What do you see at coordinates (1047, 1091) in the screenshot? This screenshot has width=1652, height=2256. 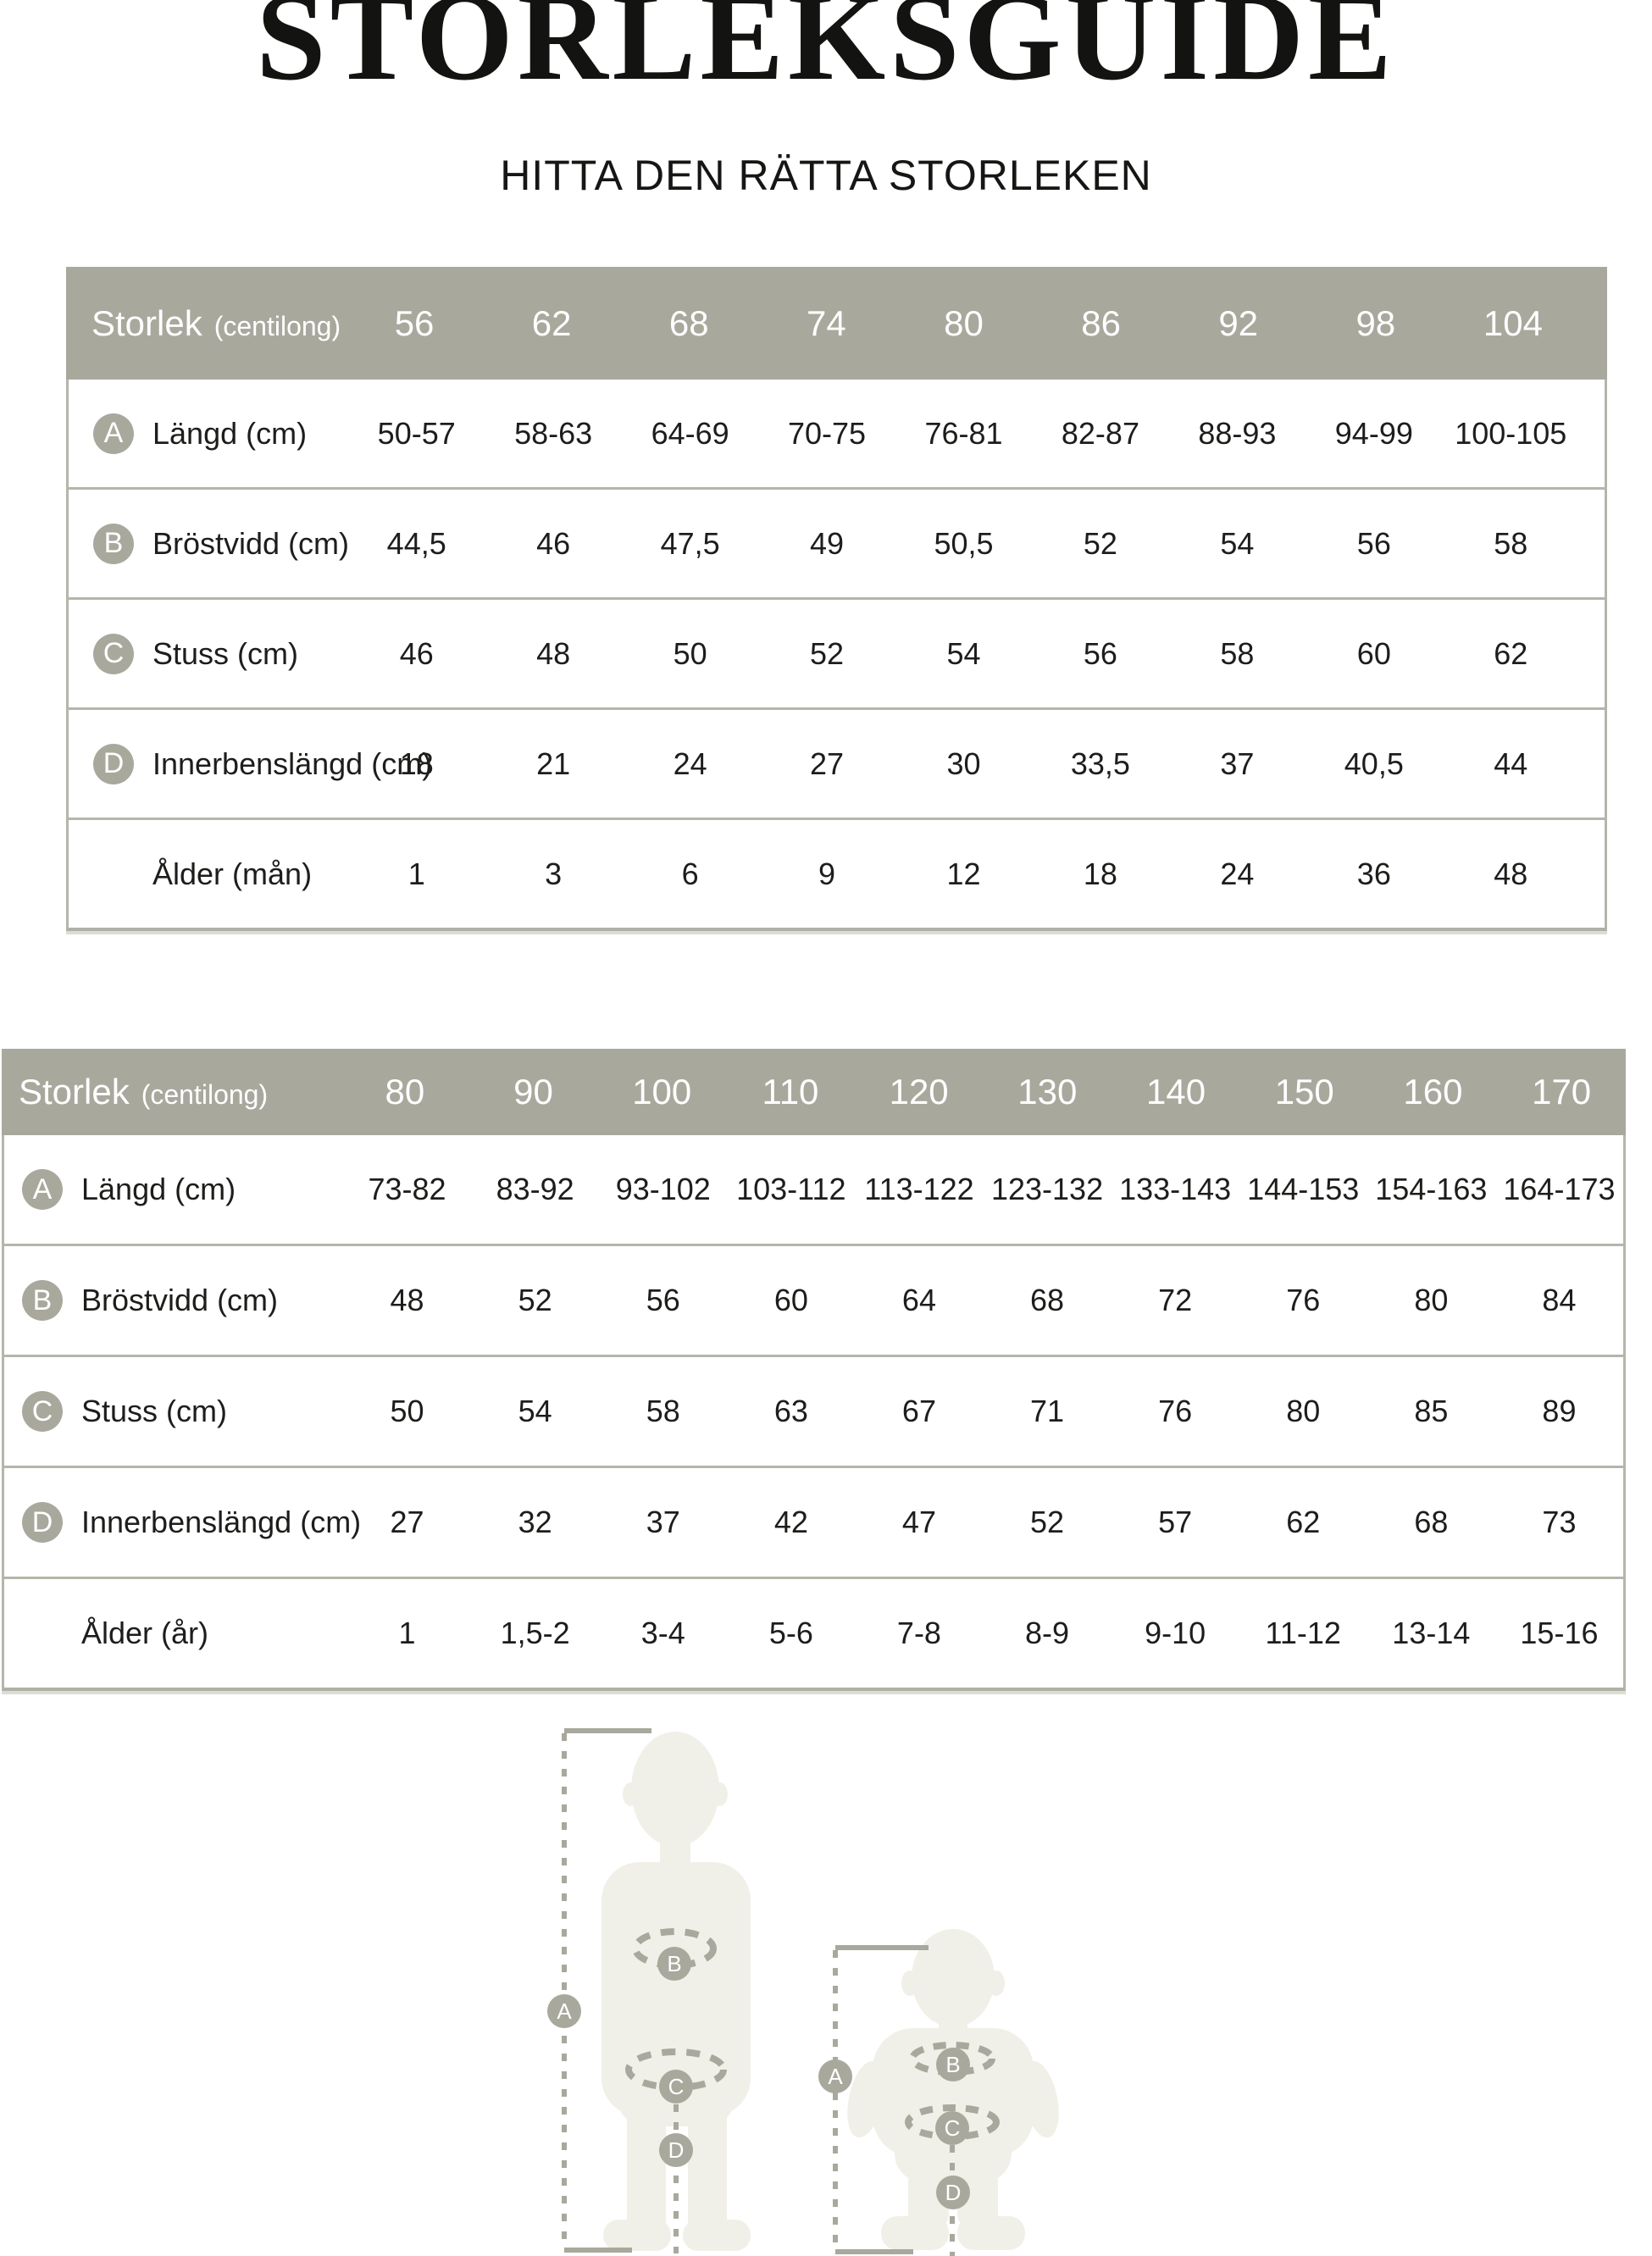 I see `size-column-header: 130` at bounding box center [1047, 1091].